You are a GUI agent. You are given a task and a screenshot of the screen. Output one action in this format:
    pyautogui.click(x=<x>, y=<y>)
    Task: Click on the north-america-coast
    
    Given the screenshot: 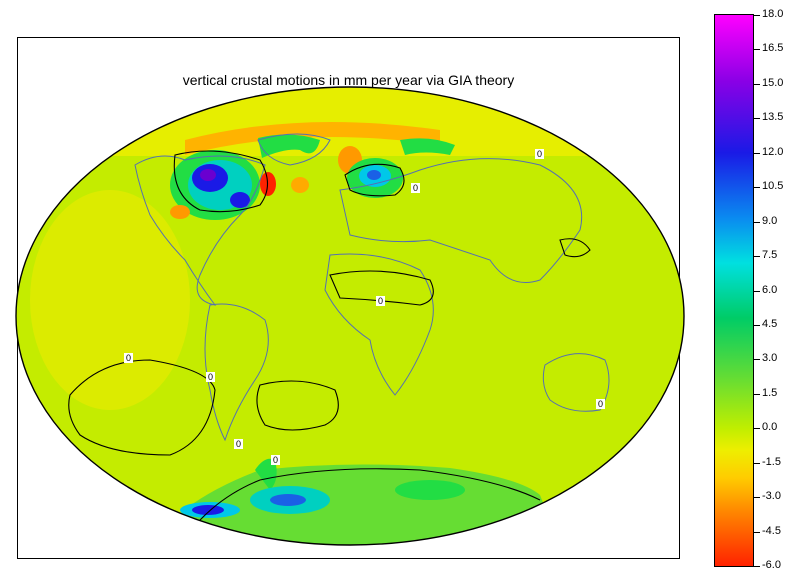 What is the action you would take?
    pyautogui.click(x=200, y=230)
    